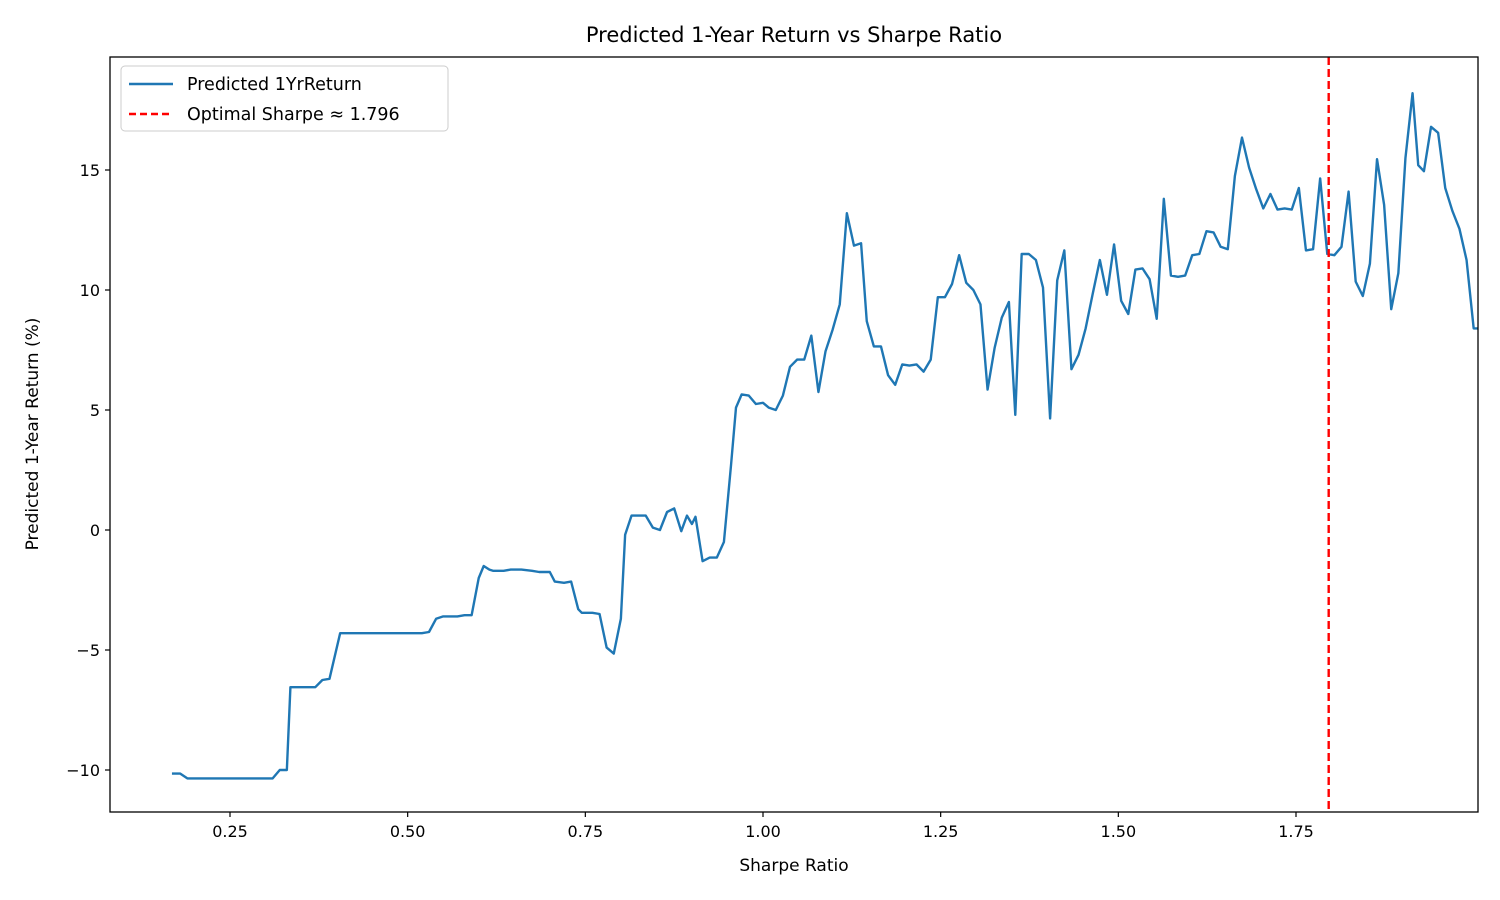 This screenshot has height=900, width=1500. Describe the element at coordinates (230, 831) in the screenshot. I see `x-tick-label: 0.25` at that location.